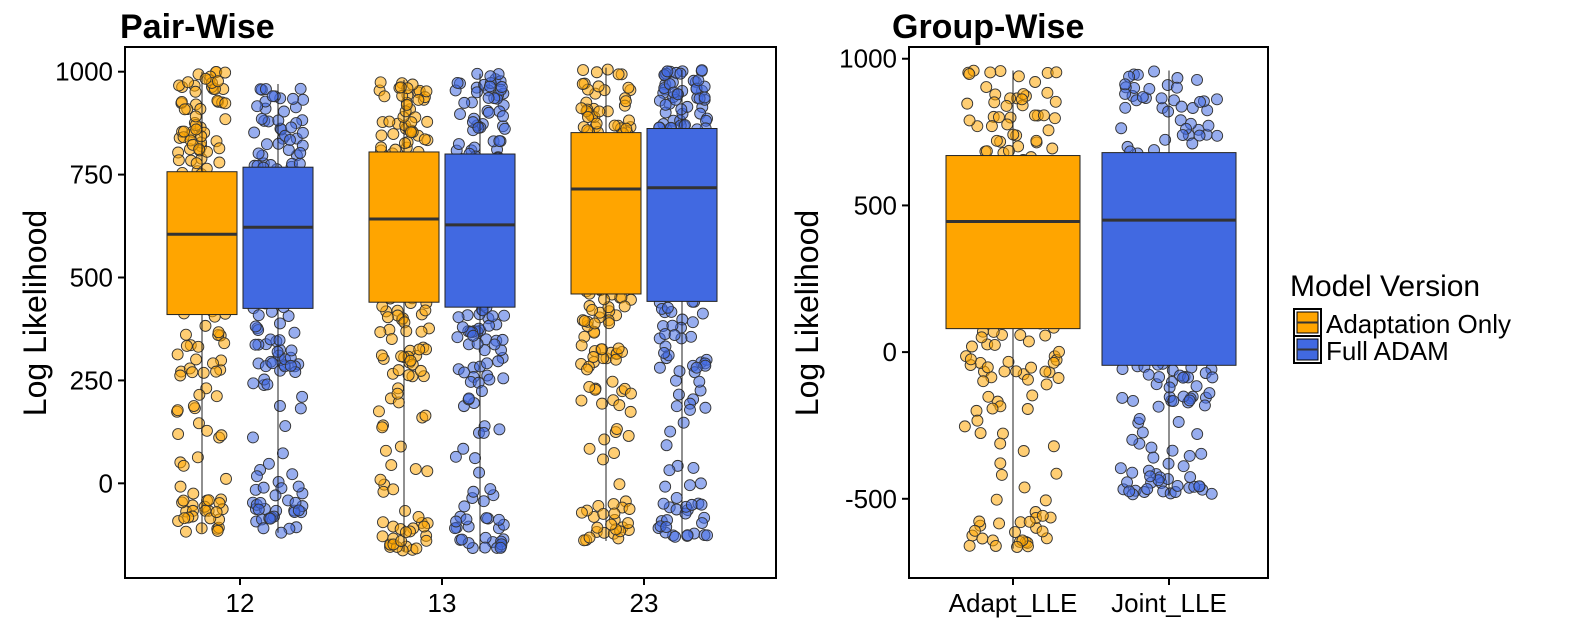 This screenshot has height=632, width=1581. Describe the element at coordinates (106, 483) in the screenshot. I see `y-tick-label: 0` at that location.